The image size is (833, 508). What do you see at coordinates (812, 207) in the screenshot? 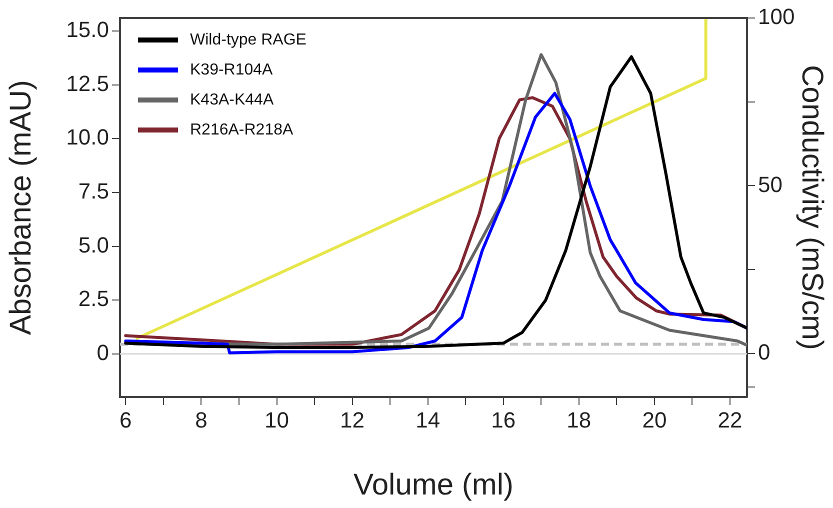
I see `y2-axis-title: Conductivity (mS/cm)` at bounding box center [812, 207].